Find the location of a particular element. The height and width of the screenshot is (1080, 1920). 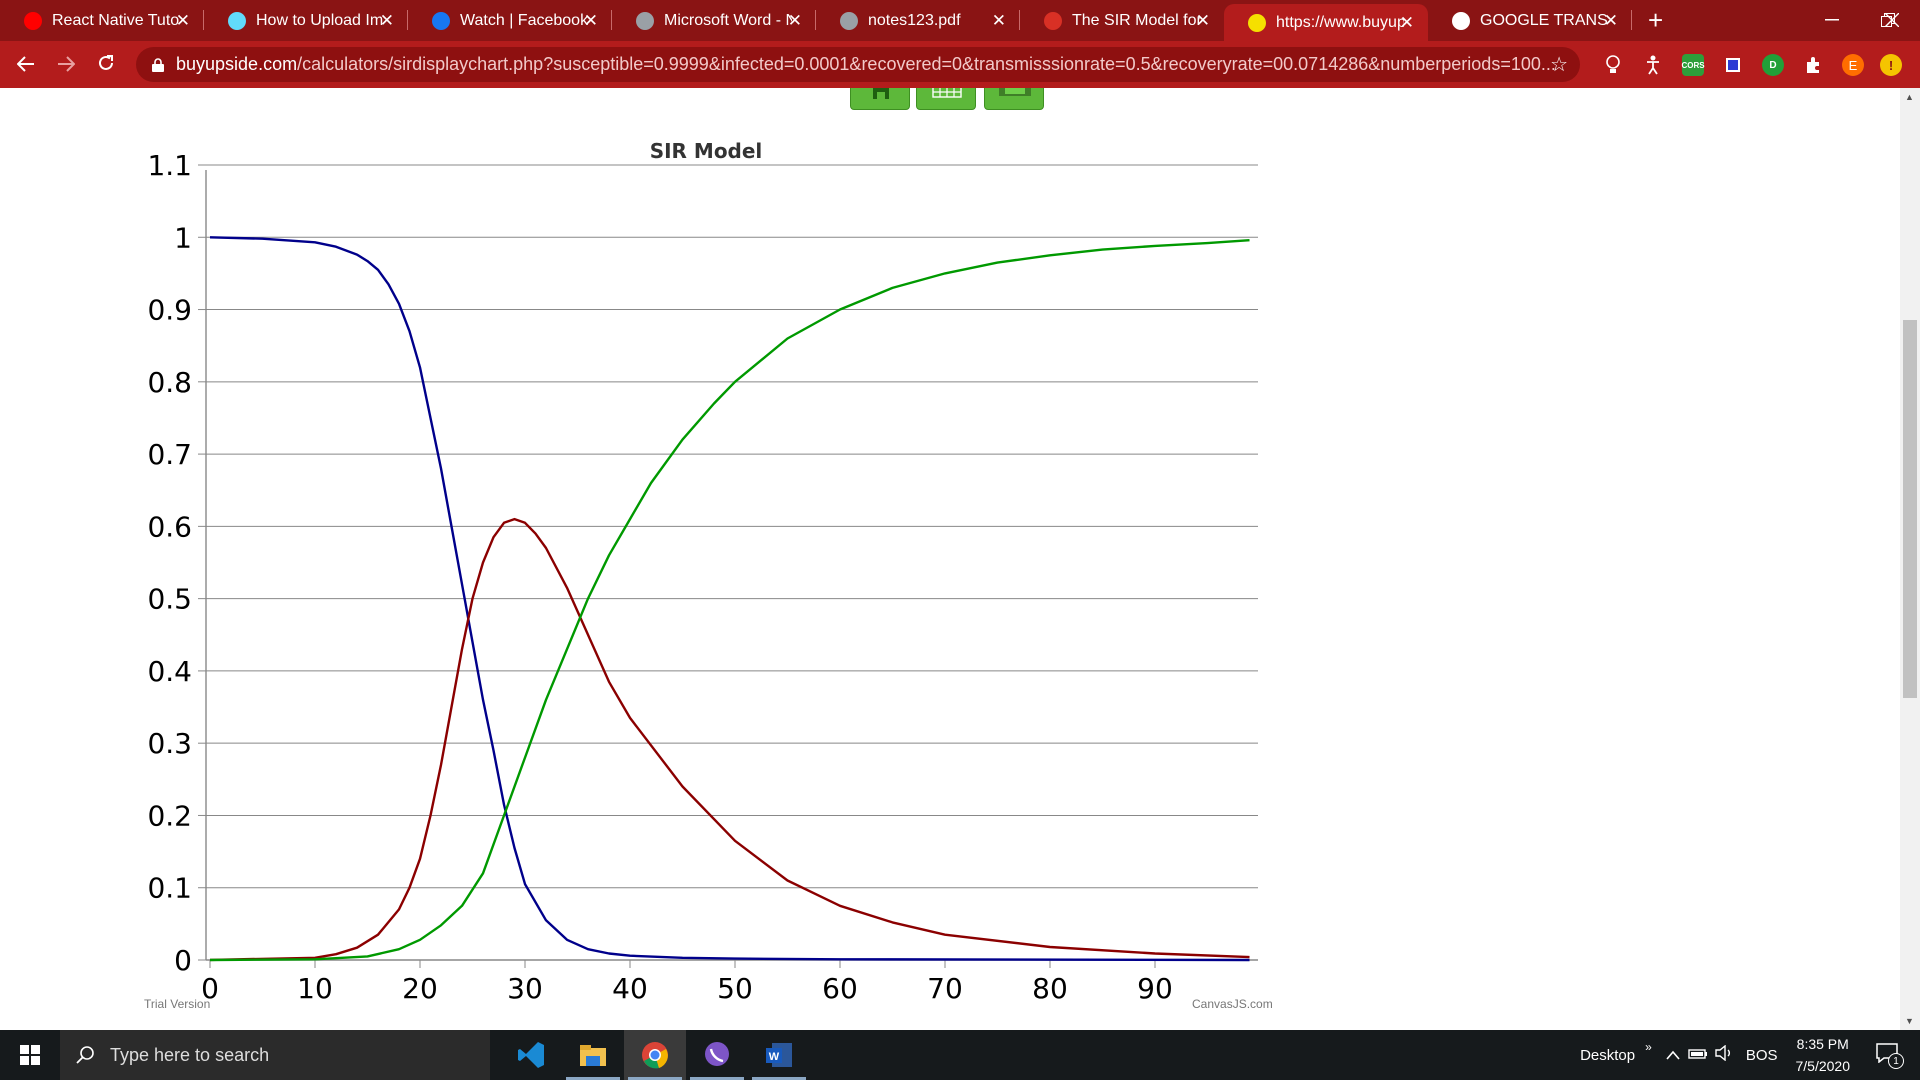

notification-count-badge: 1 is located at coordinates (1896, 1061).